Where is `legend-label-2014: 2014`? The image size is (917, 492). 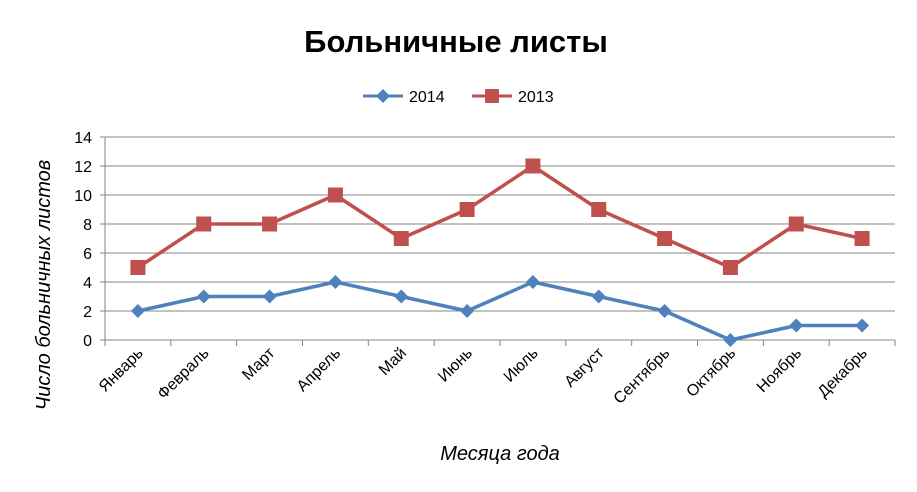
legend-label-2014: 2014 is located at coordinates (427, 97).